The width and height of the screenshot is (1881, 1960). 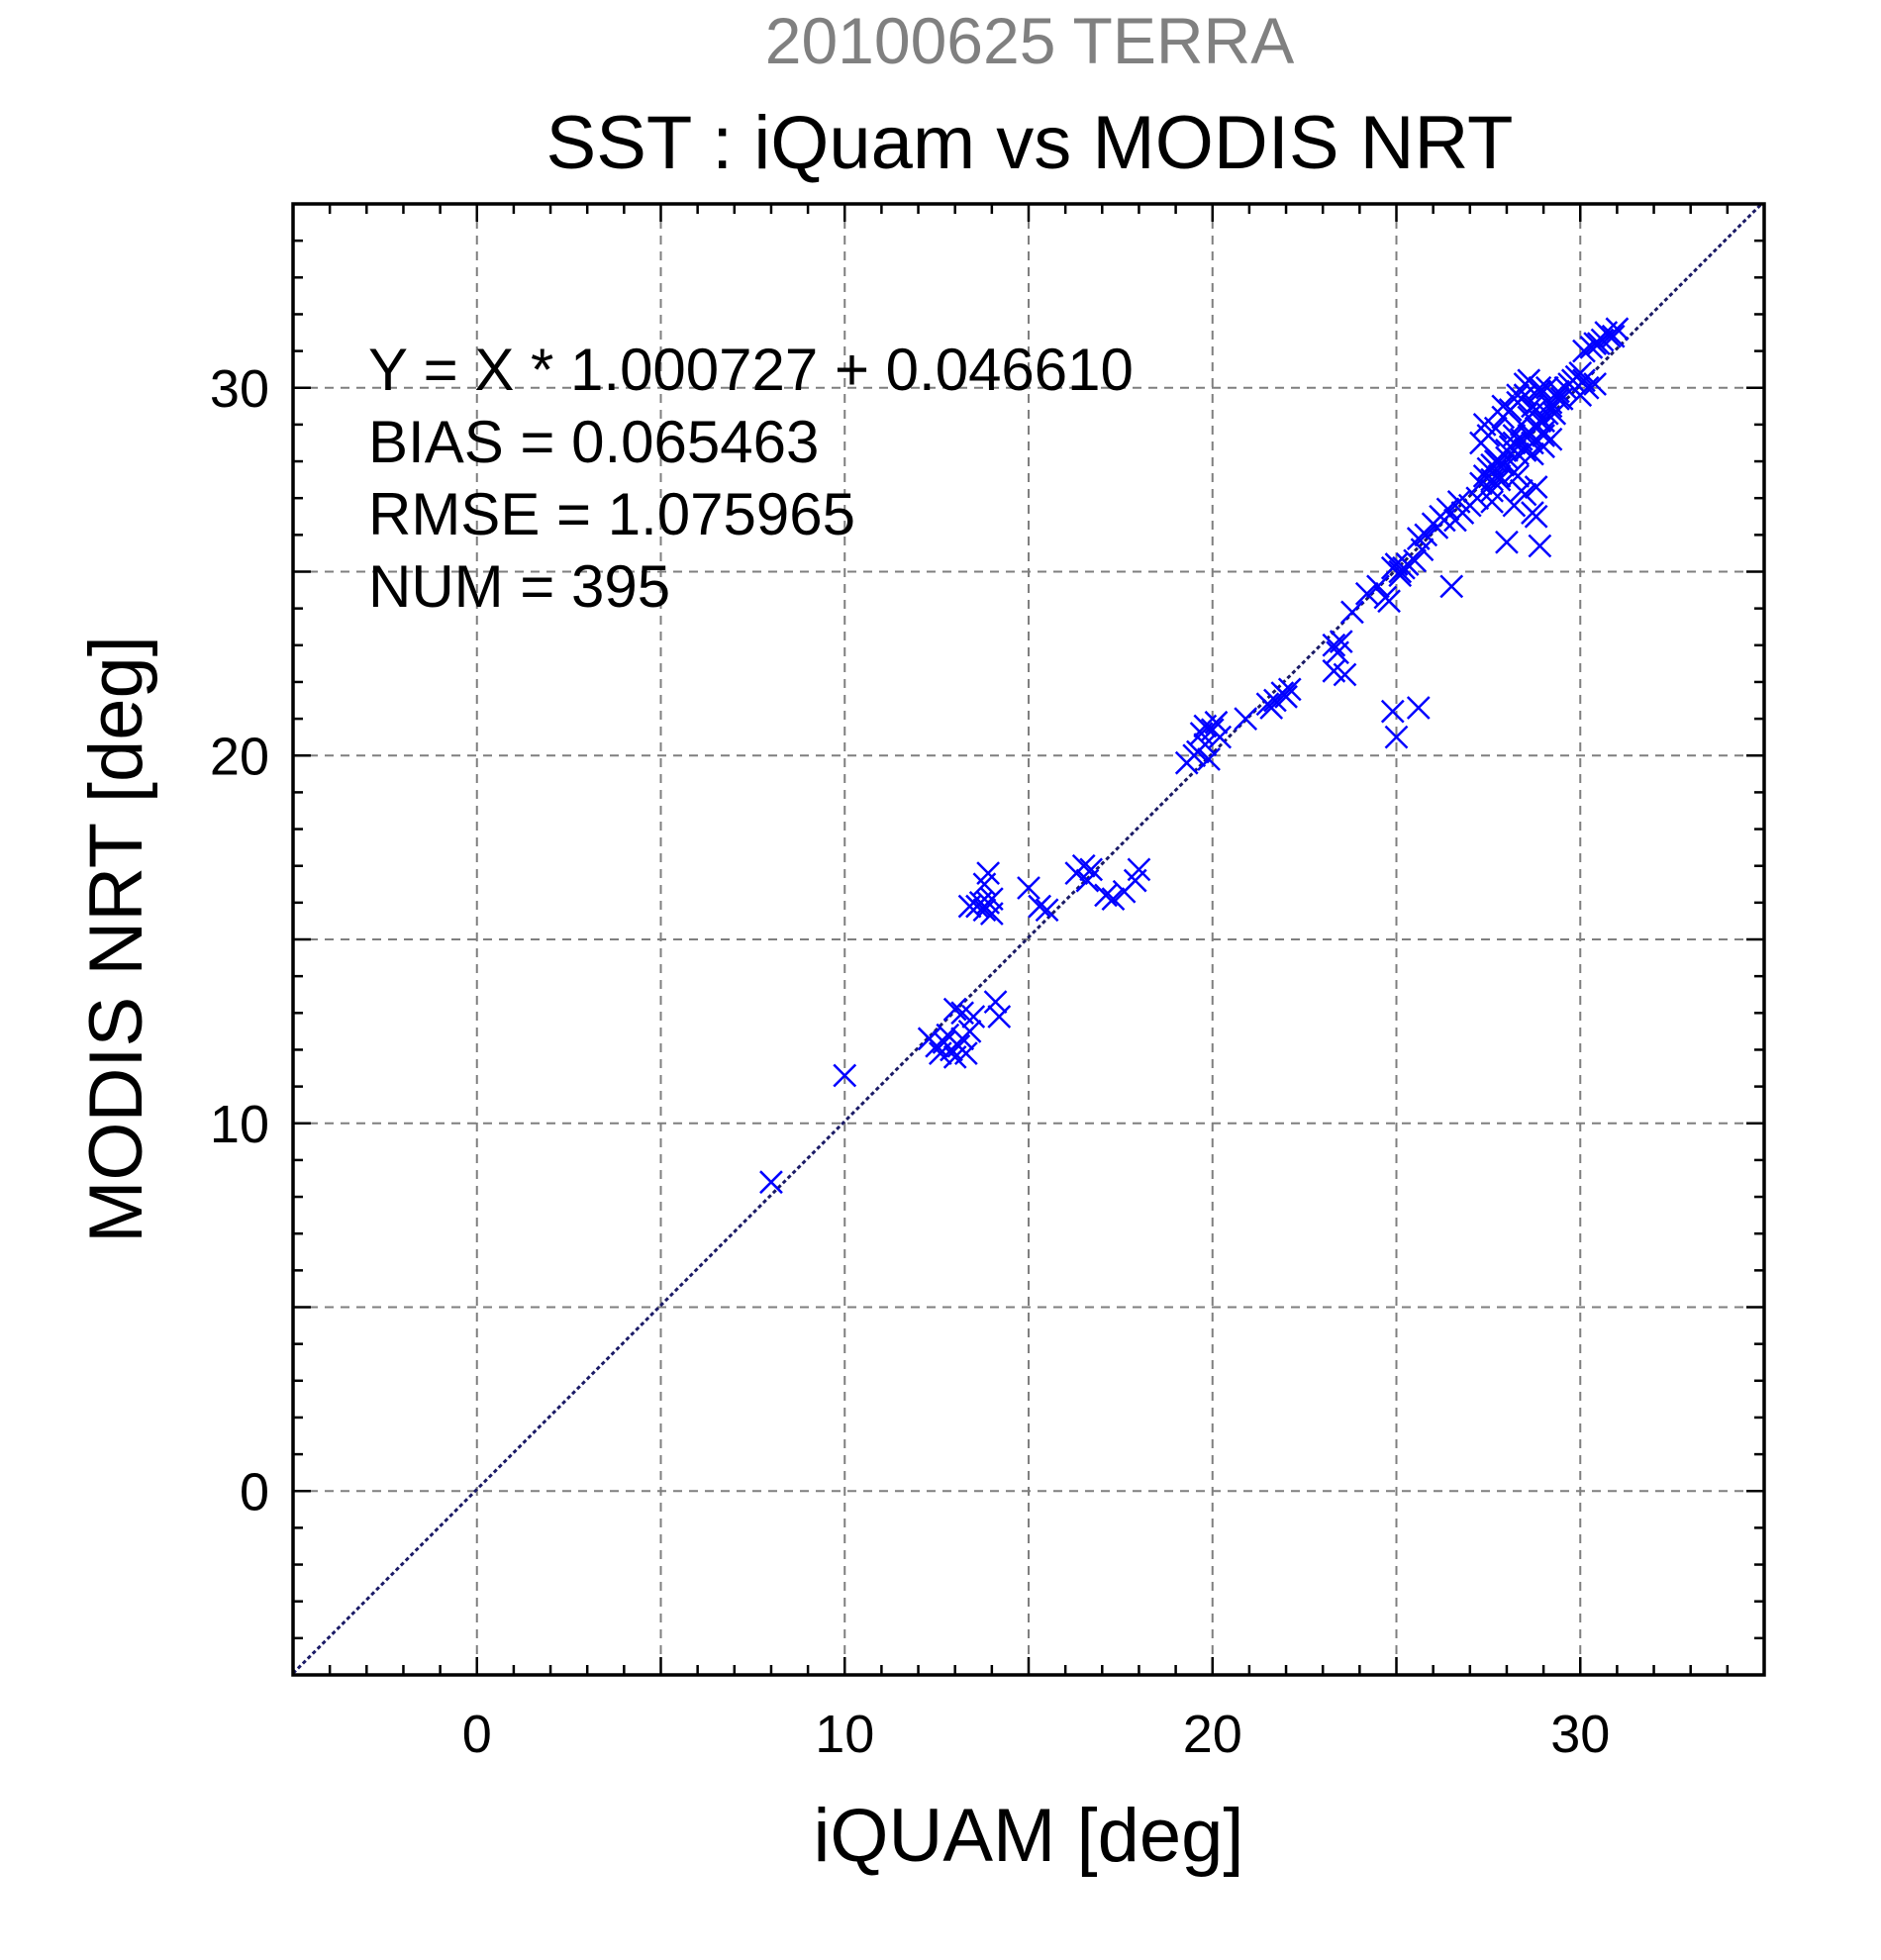 I want to click on x-axis-label: iQUAM [deg], so click(x=1028, y=1836).